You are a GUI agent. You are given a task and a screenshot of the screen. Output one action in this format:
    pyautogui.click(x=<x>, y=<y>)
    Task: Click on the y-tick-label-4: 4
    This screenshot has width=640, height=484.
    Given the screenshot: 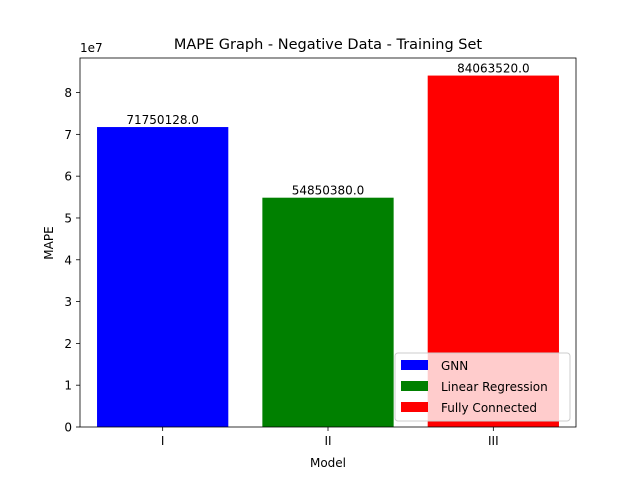 What is the action you would take?
    pyautogui.click(x=68, y=260)
    